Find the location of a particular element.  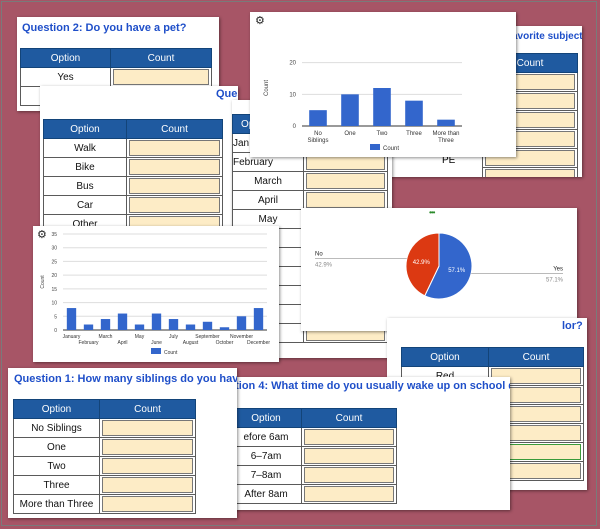

option-label: April is located at coordinates (268, 200).